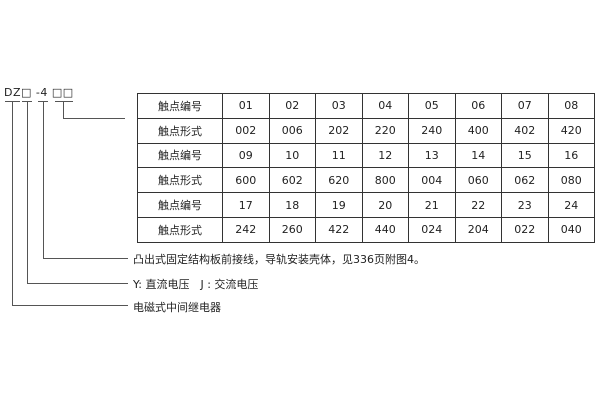 This screenshot has width=600, height=400. I want to click on table-row: 触点形式 600 602 620 800 004 060 062 080, so click(366, 180).